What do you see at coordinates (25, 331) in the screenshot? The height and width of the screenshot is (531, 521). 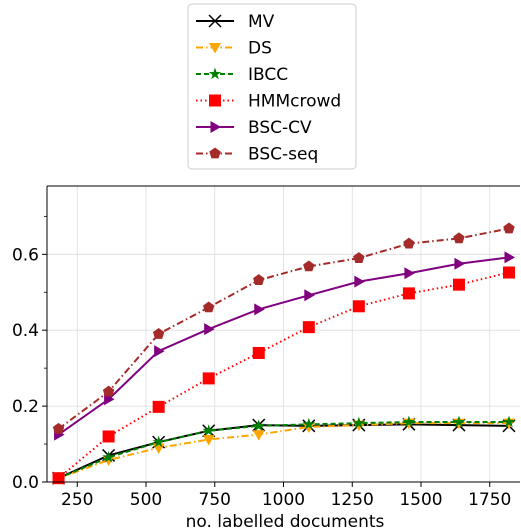 I see `y-tick-label: 0.4` at bounding box center [25, 331].